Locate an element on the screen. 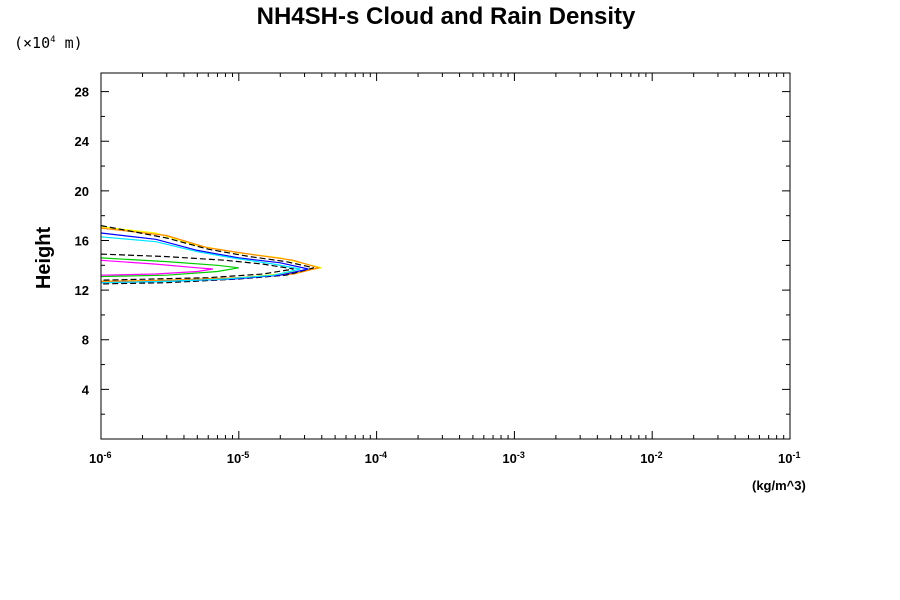 This screenshot has height=600, width=900. x-tick-label: 10⁻² is located at coordinates (651, 458).